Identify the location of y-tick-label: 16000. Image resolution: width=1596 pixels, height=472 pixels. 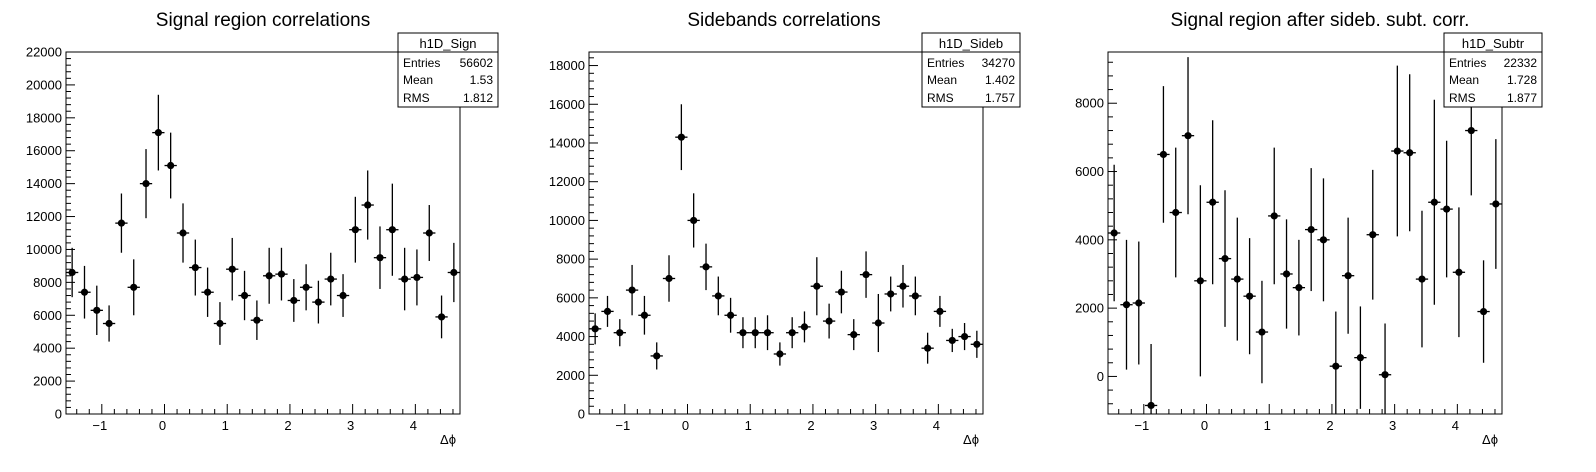
(567, 104).